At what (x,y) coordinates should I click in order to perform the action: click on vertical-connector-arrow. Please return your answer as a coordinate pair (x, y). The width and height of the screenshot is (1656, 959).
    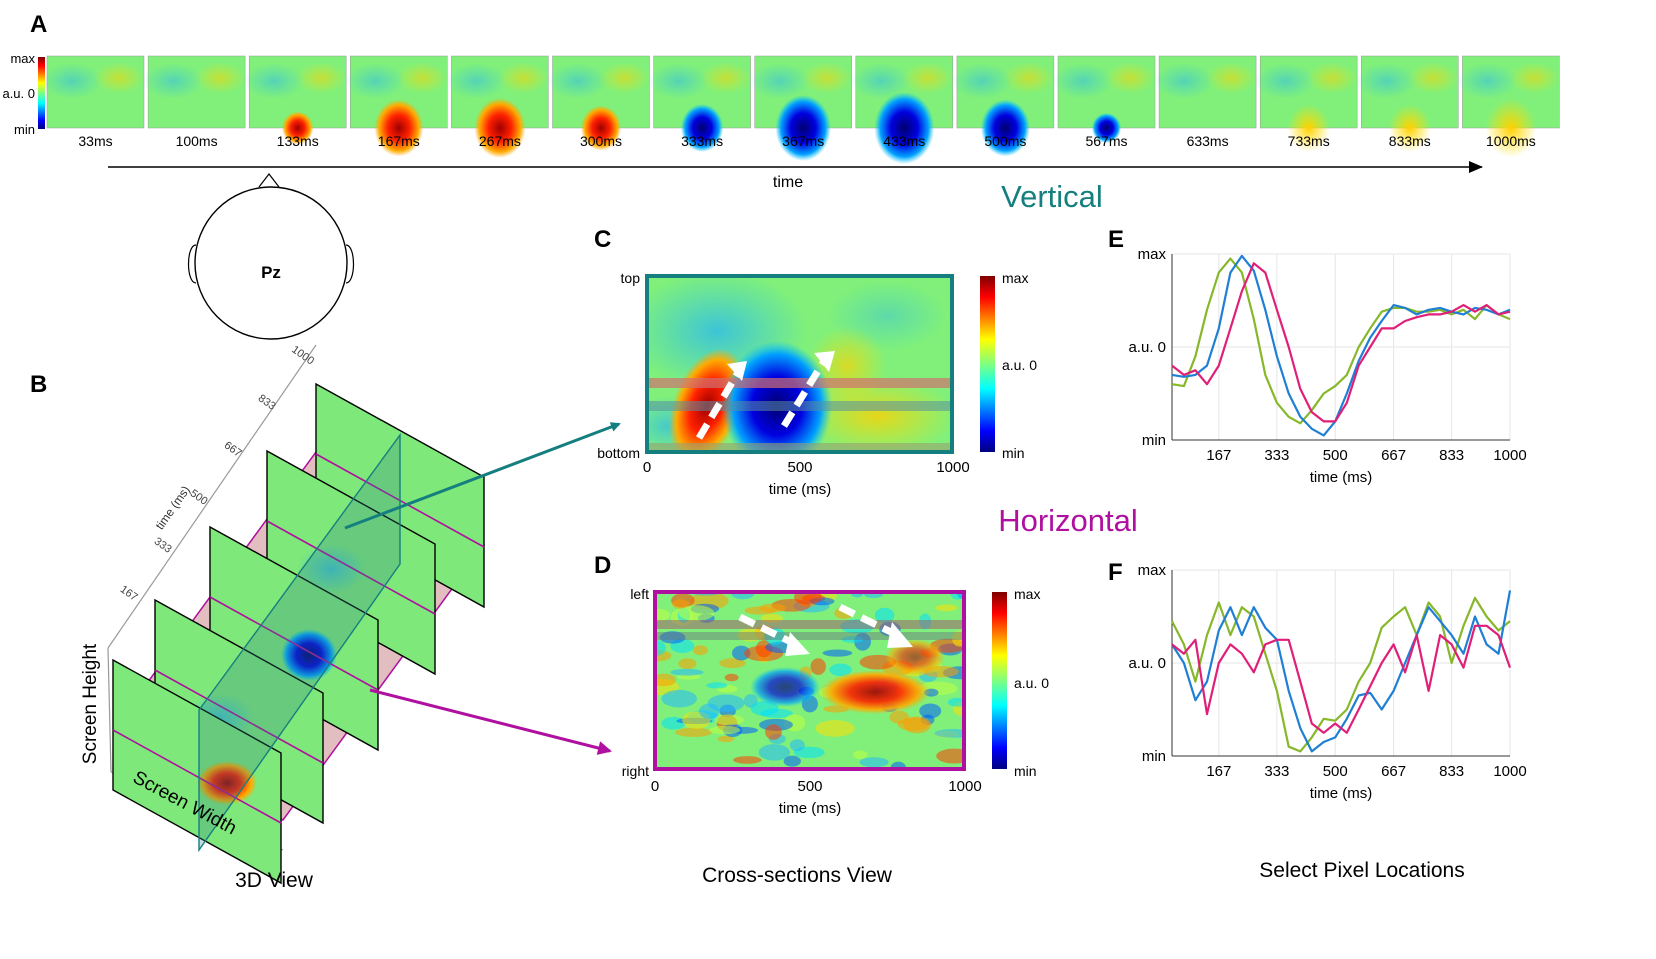
    Looking at the image, I should click on (482, 476).